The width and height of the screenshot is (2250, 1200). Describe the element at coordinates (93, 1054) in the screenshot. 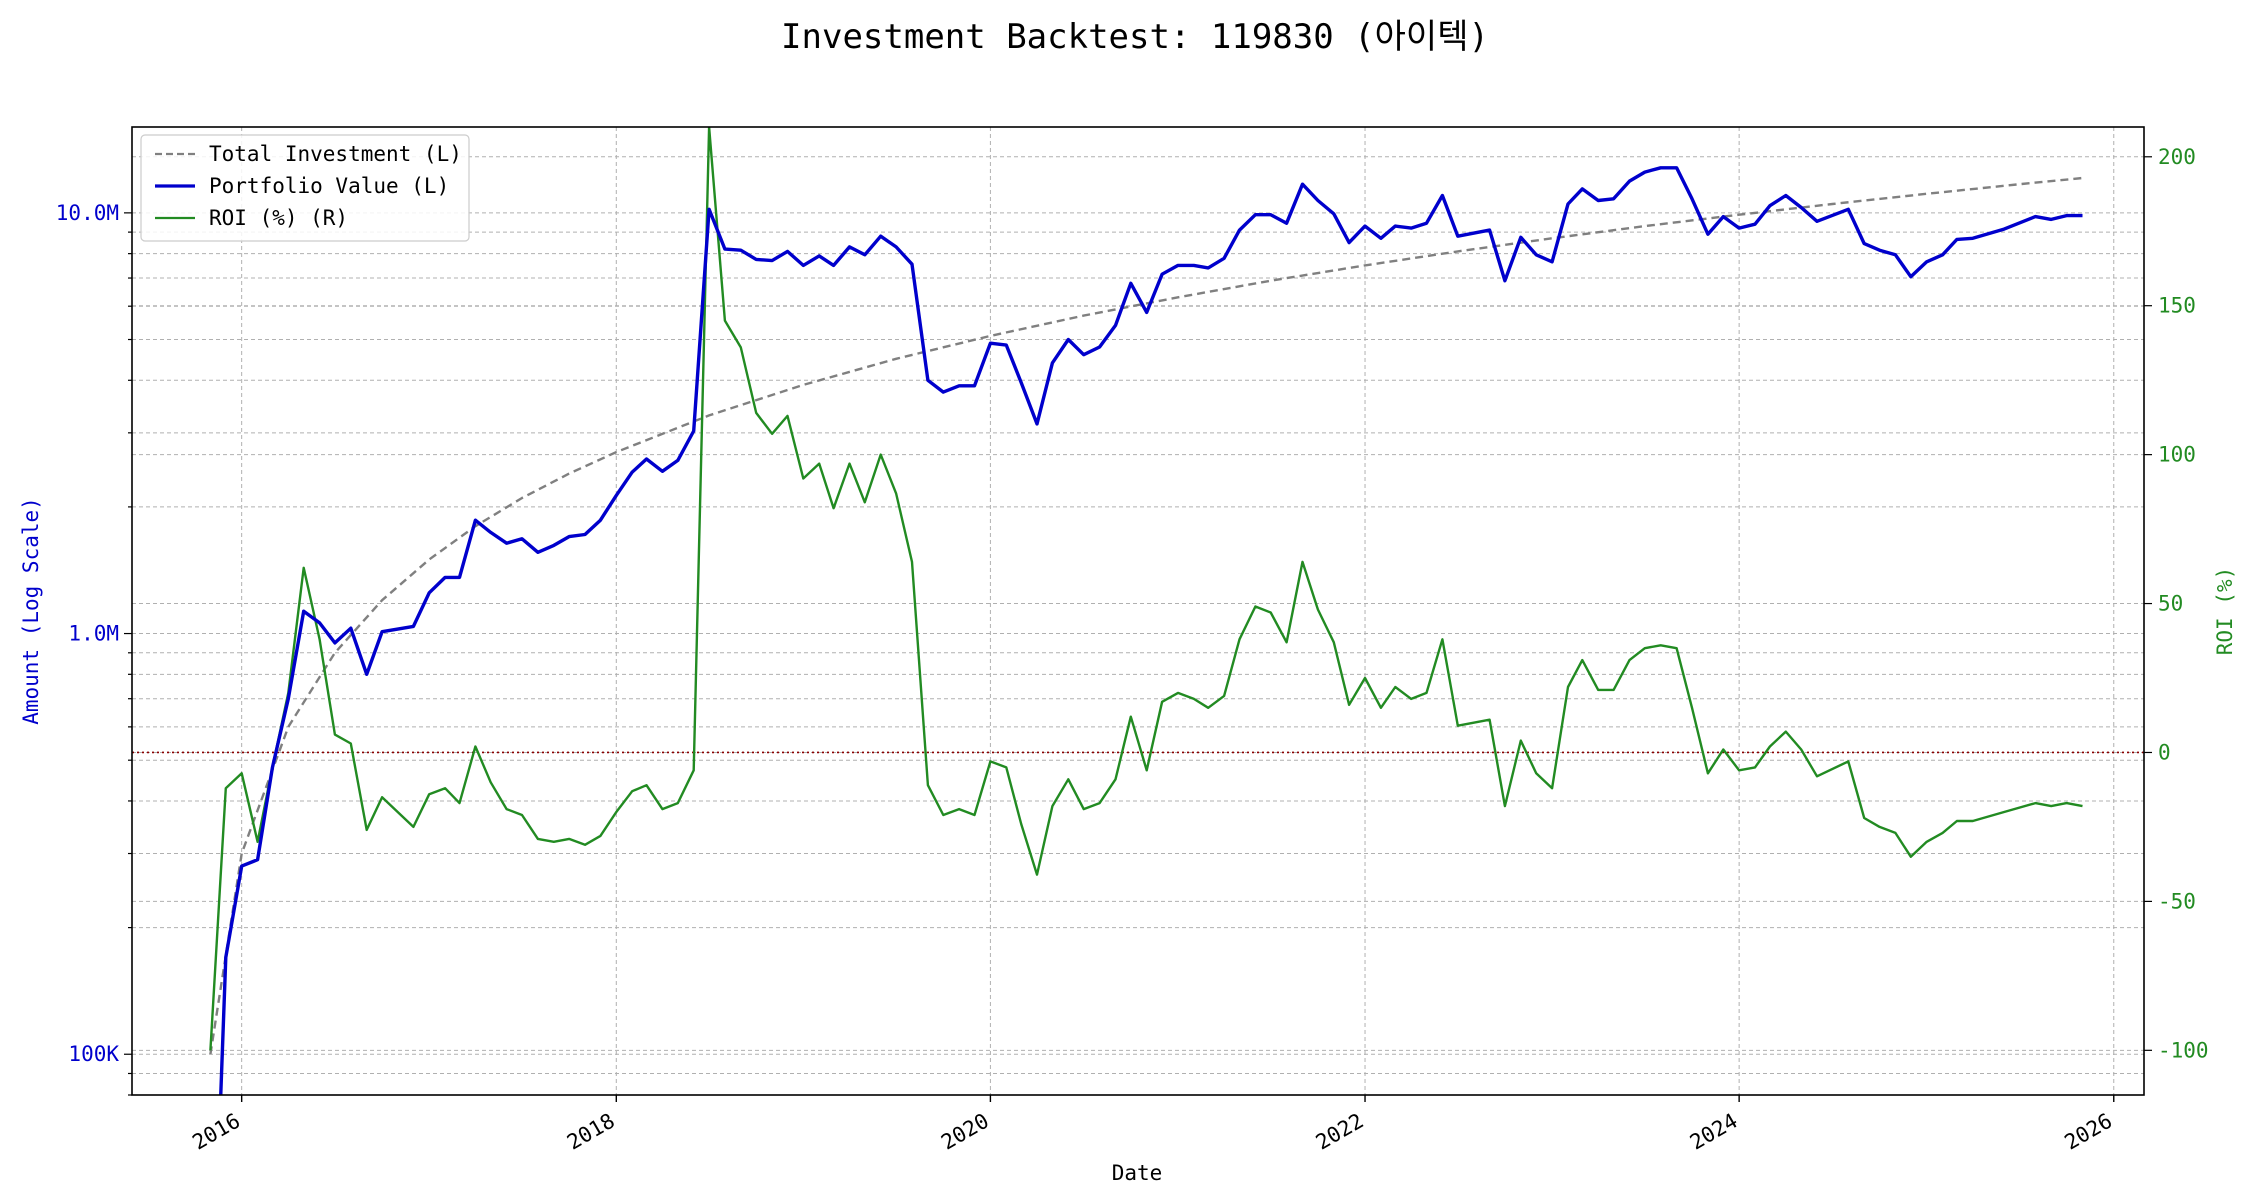

I see `left-tick-label: 100K` at that location.